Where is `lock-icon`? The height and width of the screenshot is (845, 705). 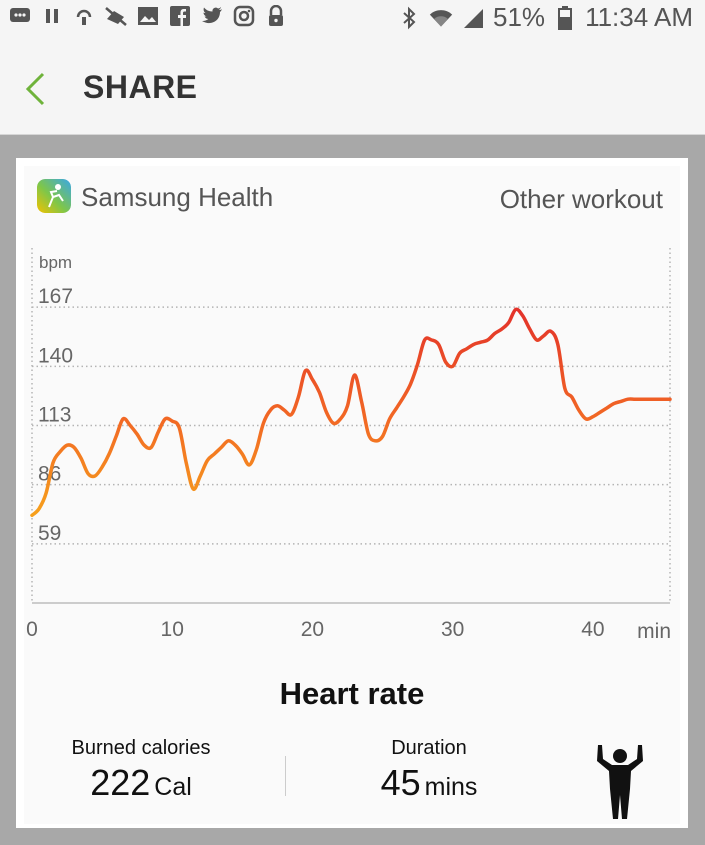
lock-icon is located at coordinates (276, 16).